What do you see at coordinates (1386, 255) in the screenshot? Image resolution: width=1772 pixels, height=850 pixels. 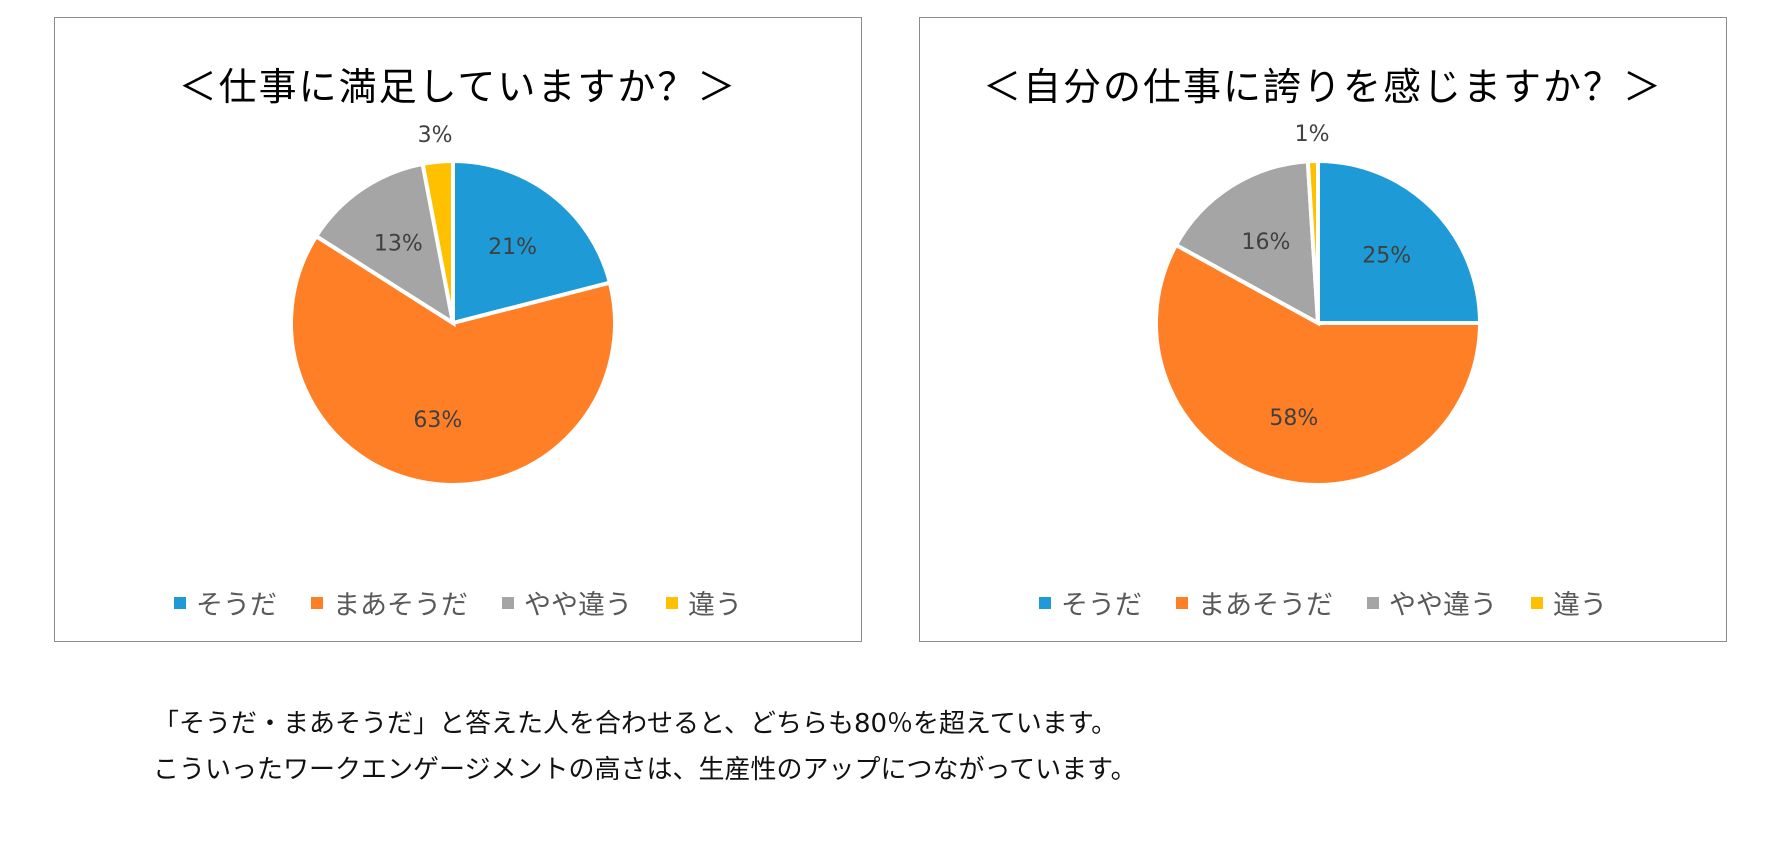 I see `data-label: 25%` at bounding box center [1386, 255].